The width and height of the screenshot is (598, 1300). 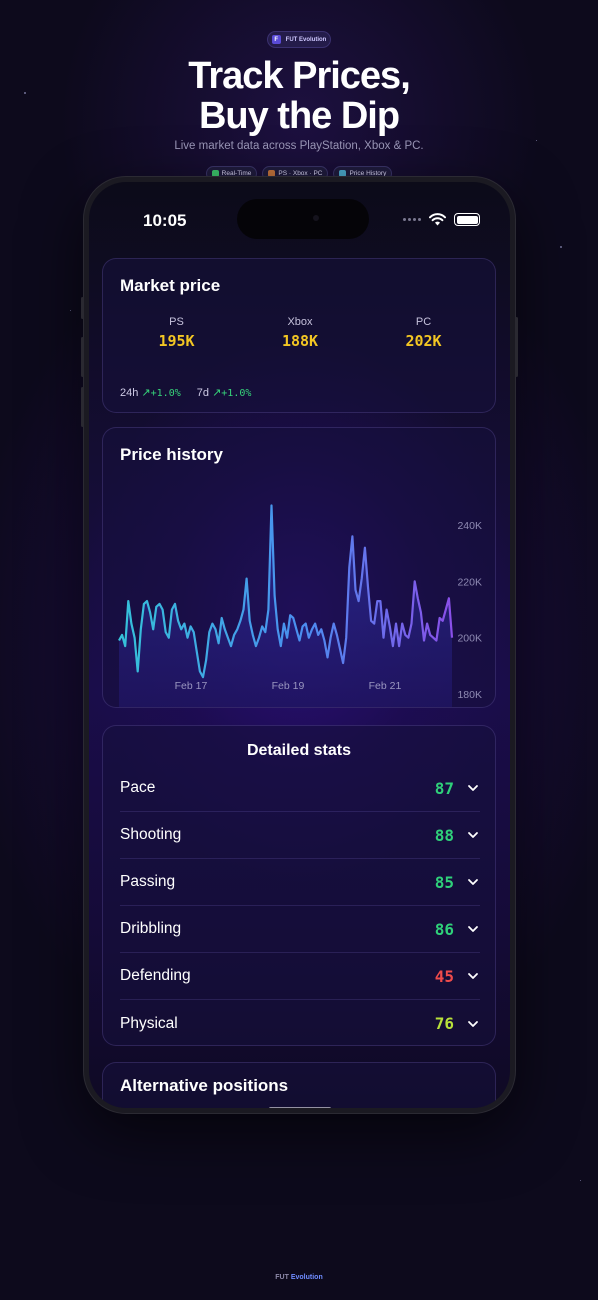 What do you see at coordinates (444, 882) in the screenshot?
I see `stat-value: 85` at bounding box center [444, 882].